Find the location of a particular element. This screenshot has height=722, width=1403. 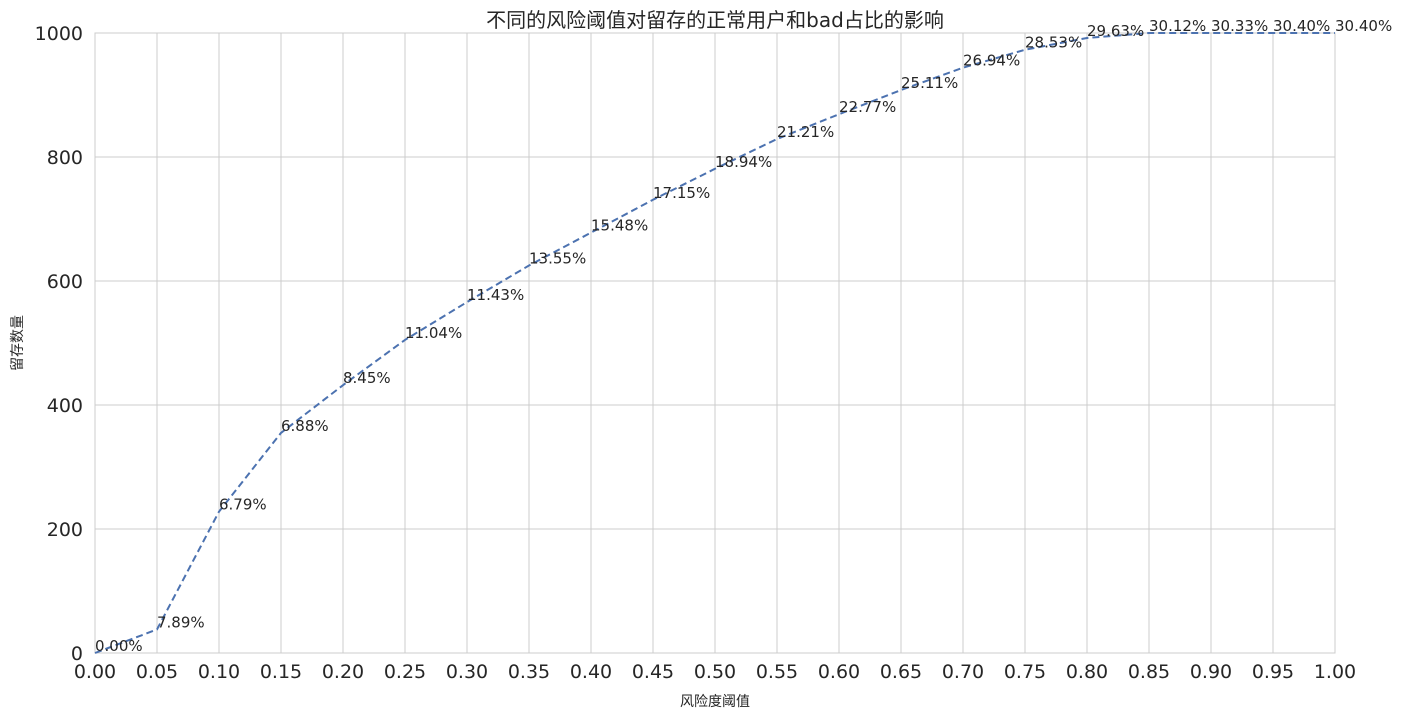

data-label: 18.94% is located at coordinates (743, 162).